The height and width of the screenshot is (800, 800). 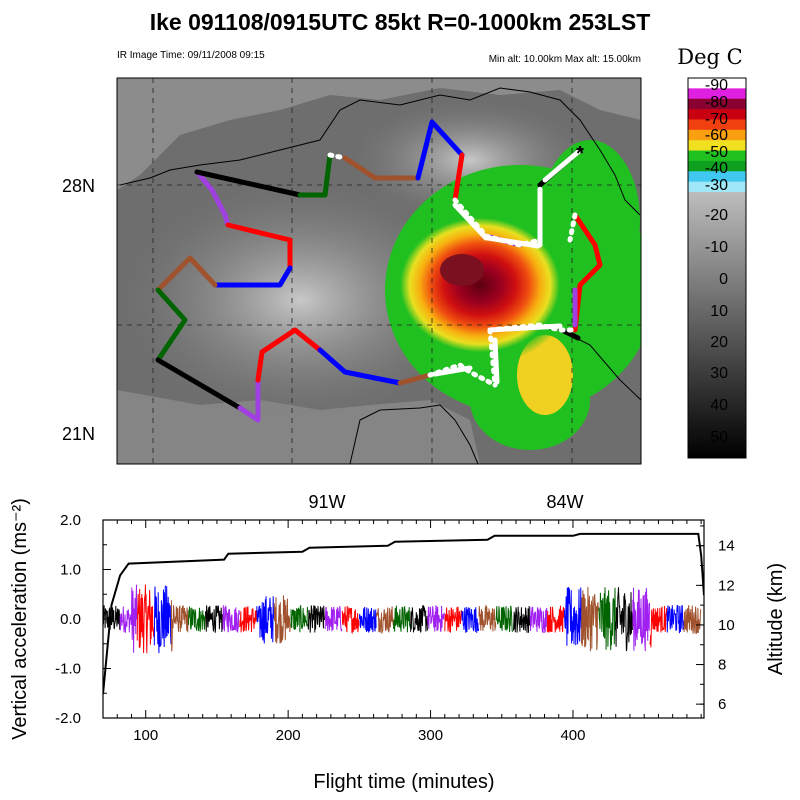 I want to click on y2-tick-label: 14, so click(x=726, y=546).